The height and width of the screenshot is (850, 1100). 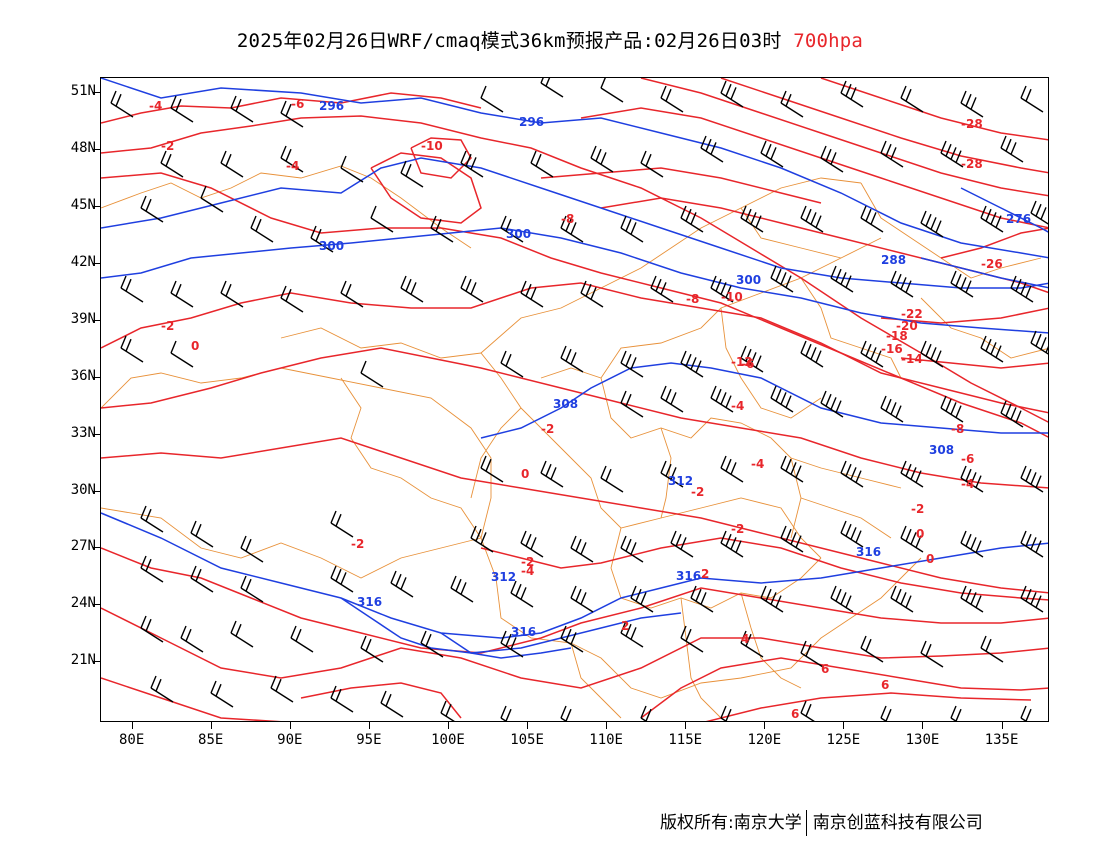 What do you see at coordinates (211, 740) in the screenshot?
I see `lon-label: 85E` at bounding box center [211, 740].